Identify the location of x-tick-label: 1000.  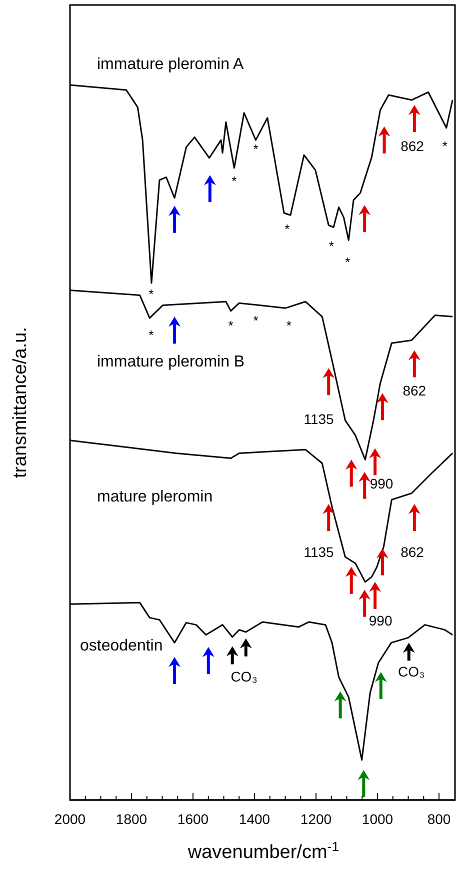
(378, 818).